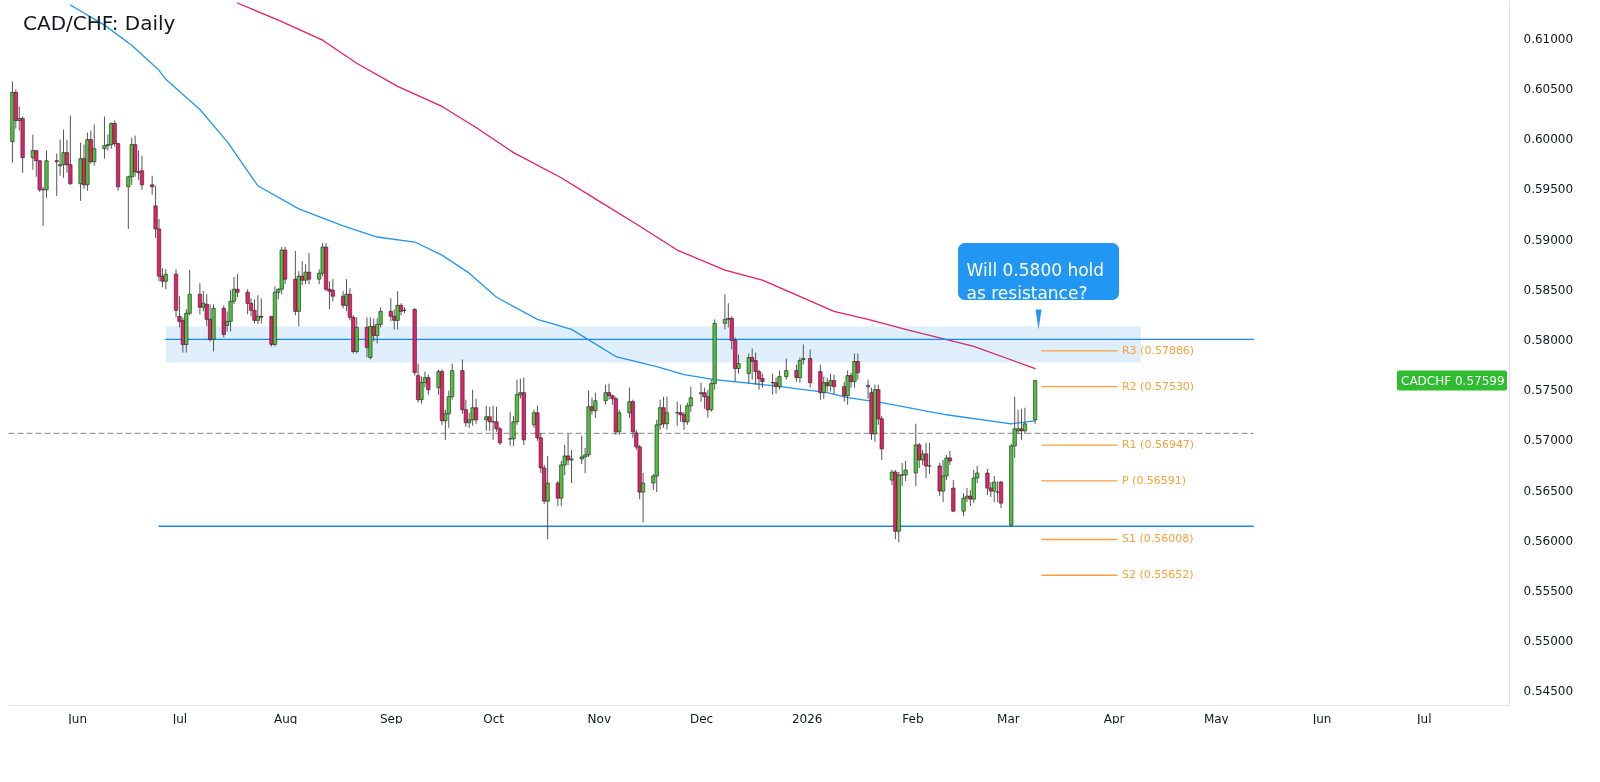 The image size is (1600, 782). Describe the element at coordinates (1158, 386) in the screenshot. I see `series-label: R2 (0.57530)` at that location.